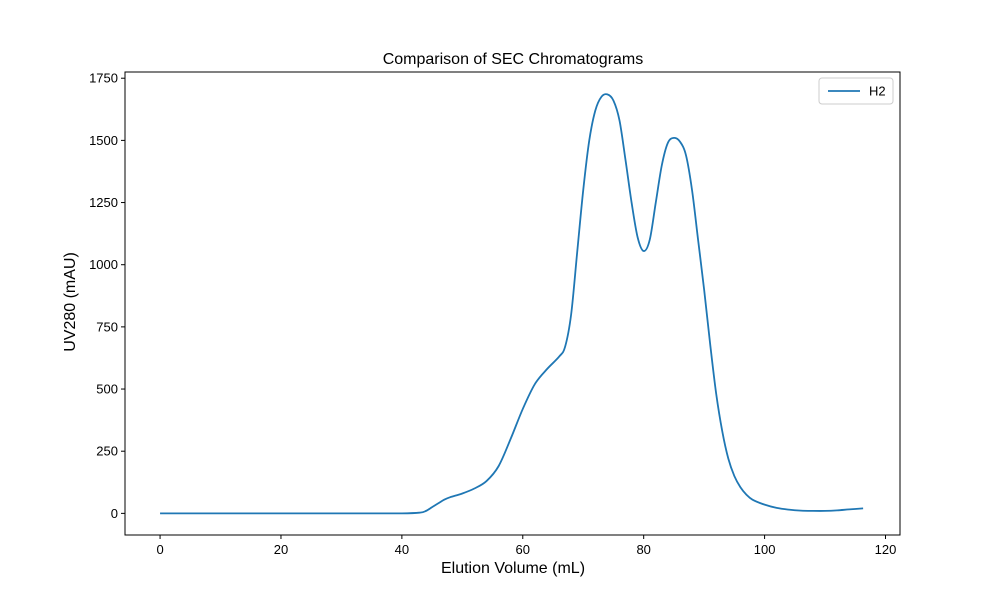  Describe the element at coordinates (856, 91) in the screenshot. I see `legend: H2` at that location.